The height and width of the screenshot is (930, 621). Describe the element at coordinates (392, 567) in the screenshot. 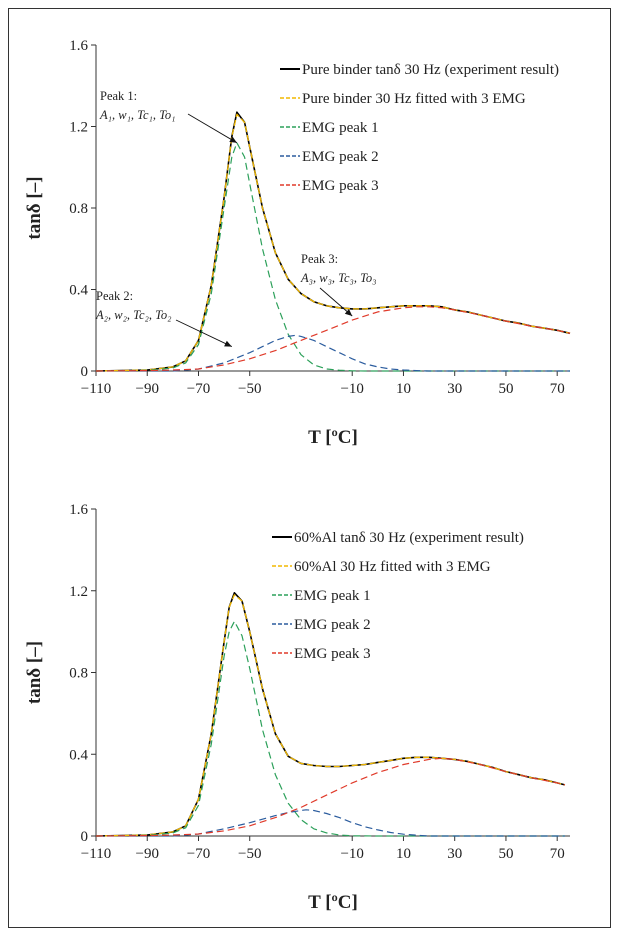

I see `legend-label: 60%Al 30 Hz fitted with 3 EMG` at that location.